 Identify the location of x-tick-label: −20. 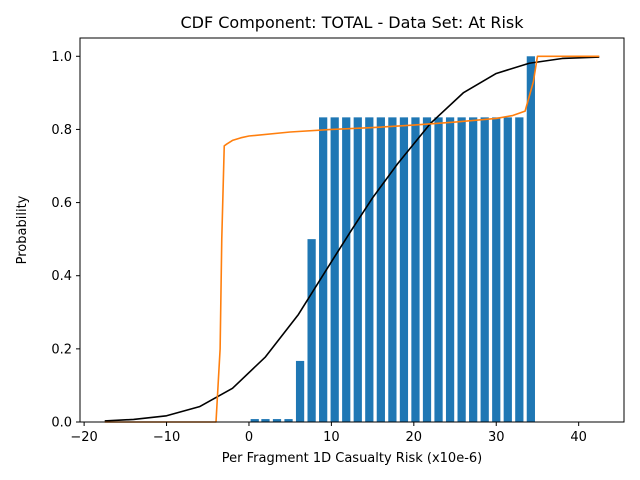
(83, 437).